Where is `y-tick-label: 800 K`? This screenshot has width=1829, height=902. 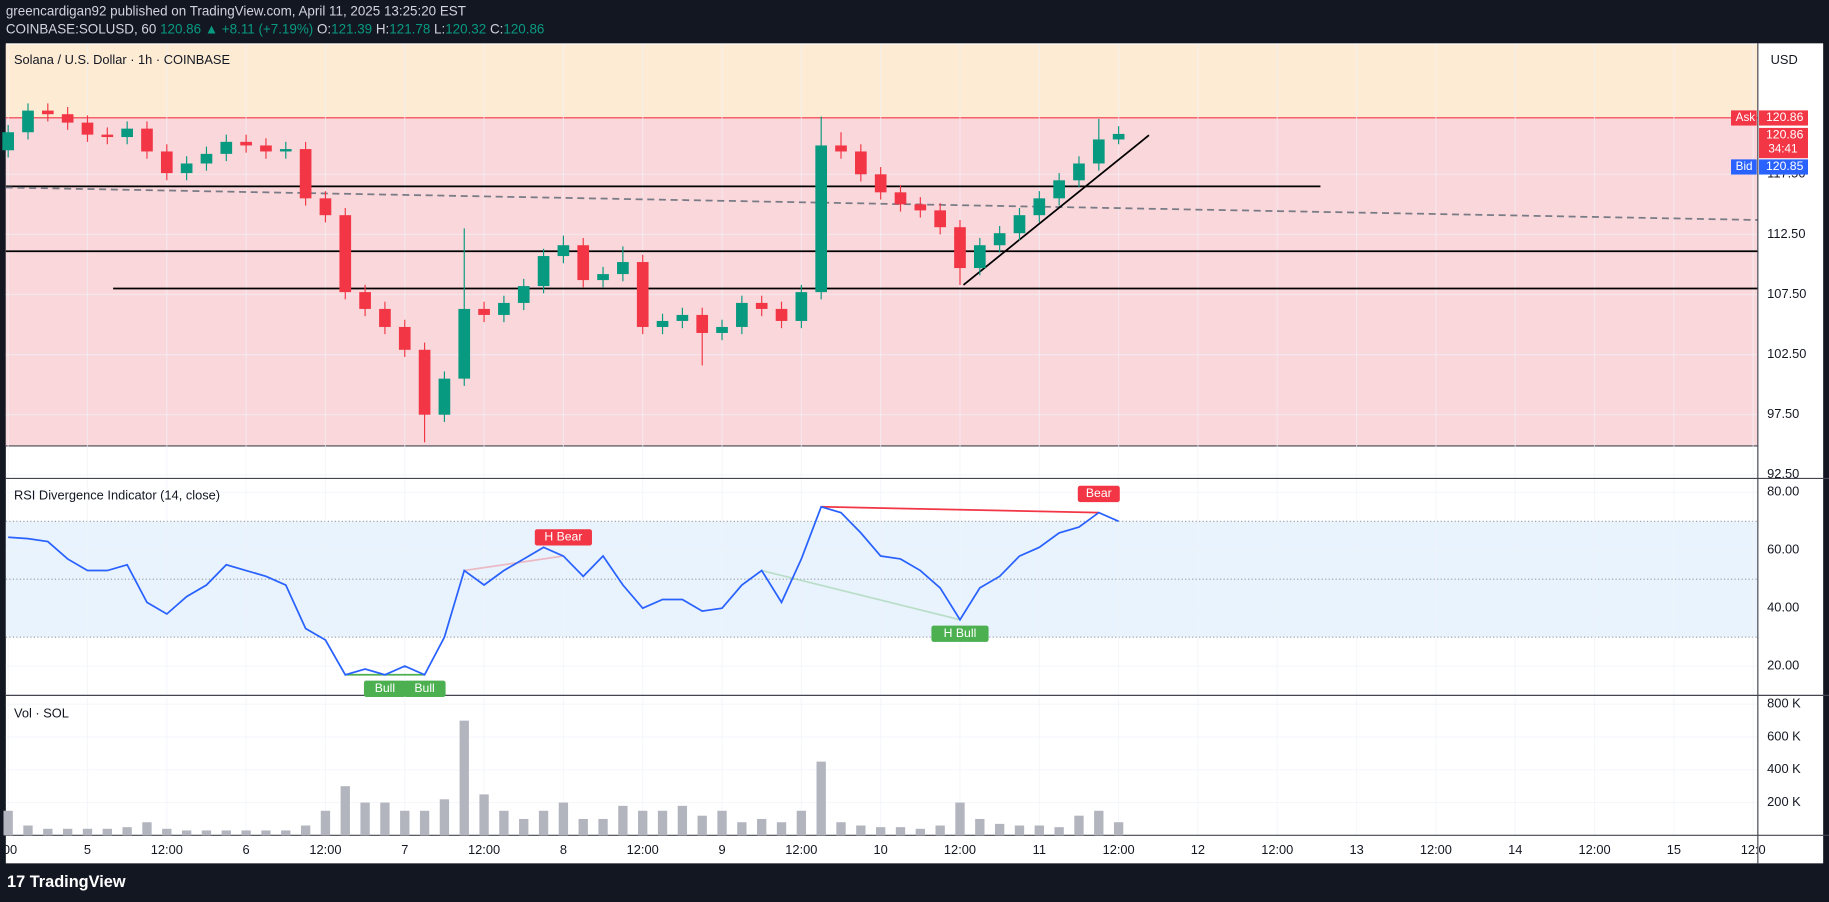 y-tick-label: 800 K is located at coordinates (1784, 703).